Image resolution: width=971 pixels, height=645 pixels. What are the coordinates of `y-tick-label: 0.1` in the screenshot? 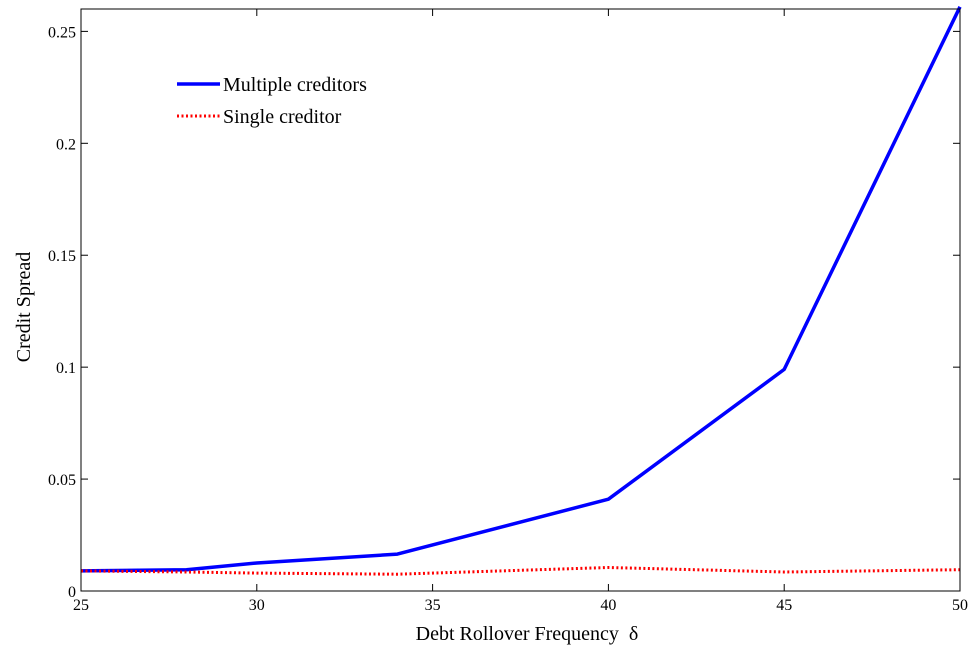 It's located at (66, 368).